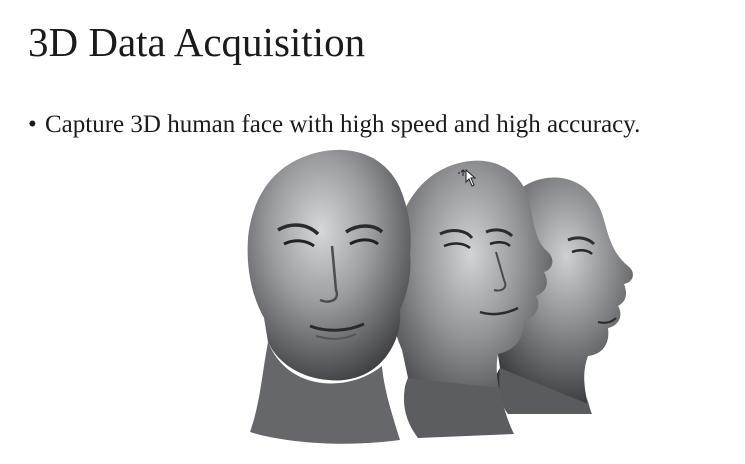  Describe the element at coordinates (197, 42) in the screenshot. I see `slide-title: 3D Data Acquisition` at that location.